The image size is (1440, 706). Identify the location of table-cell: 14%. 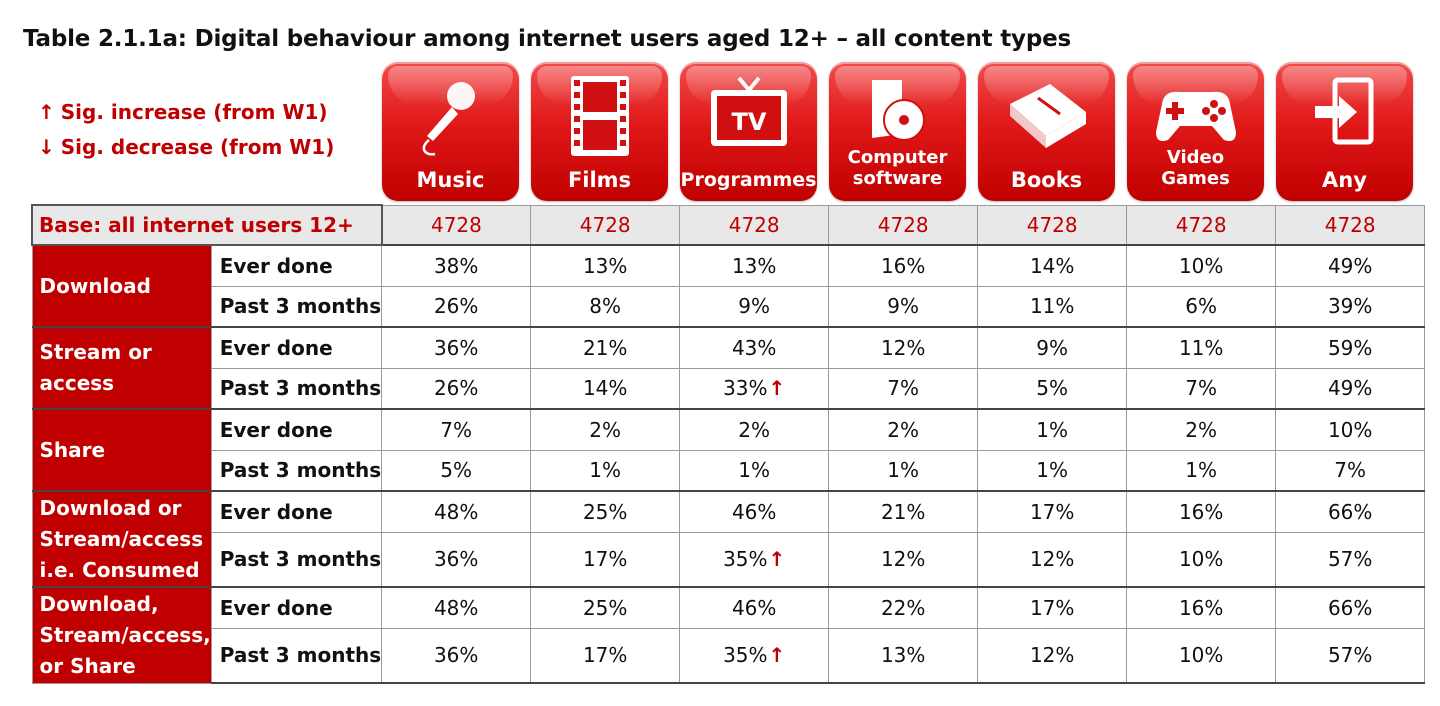
(1052, 265).